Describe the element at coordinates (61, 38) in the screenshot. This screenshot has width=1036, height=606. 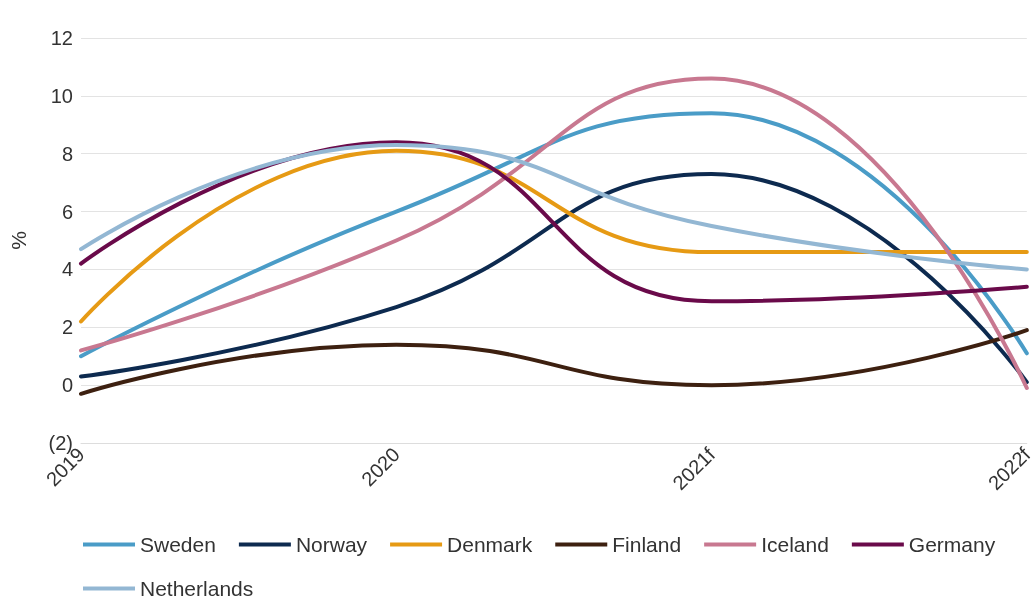
I see `y-tick-label: 12` at that location.